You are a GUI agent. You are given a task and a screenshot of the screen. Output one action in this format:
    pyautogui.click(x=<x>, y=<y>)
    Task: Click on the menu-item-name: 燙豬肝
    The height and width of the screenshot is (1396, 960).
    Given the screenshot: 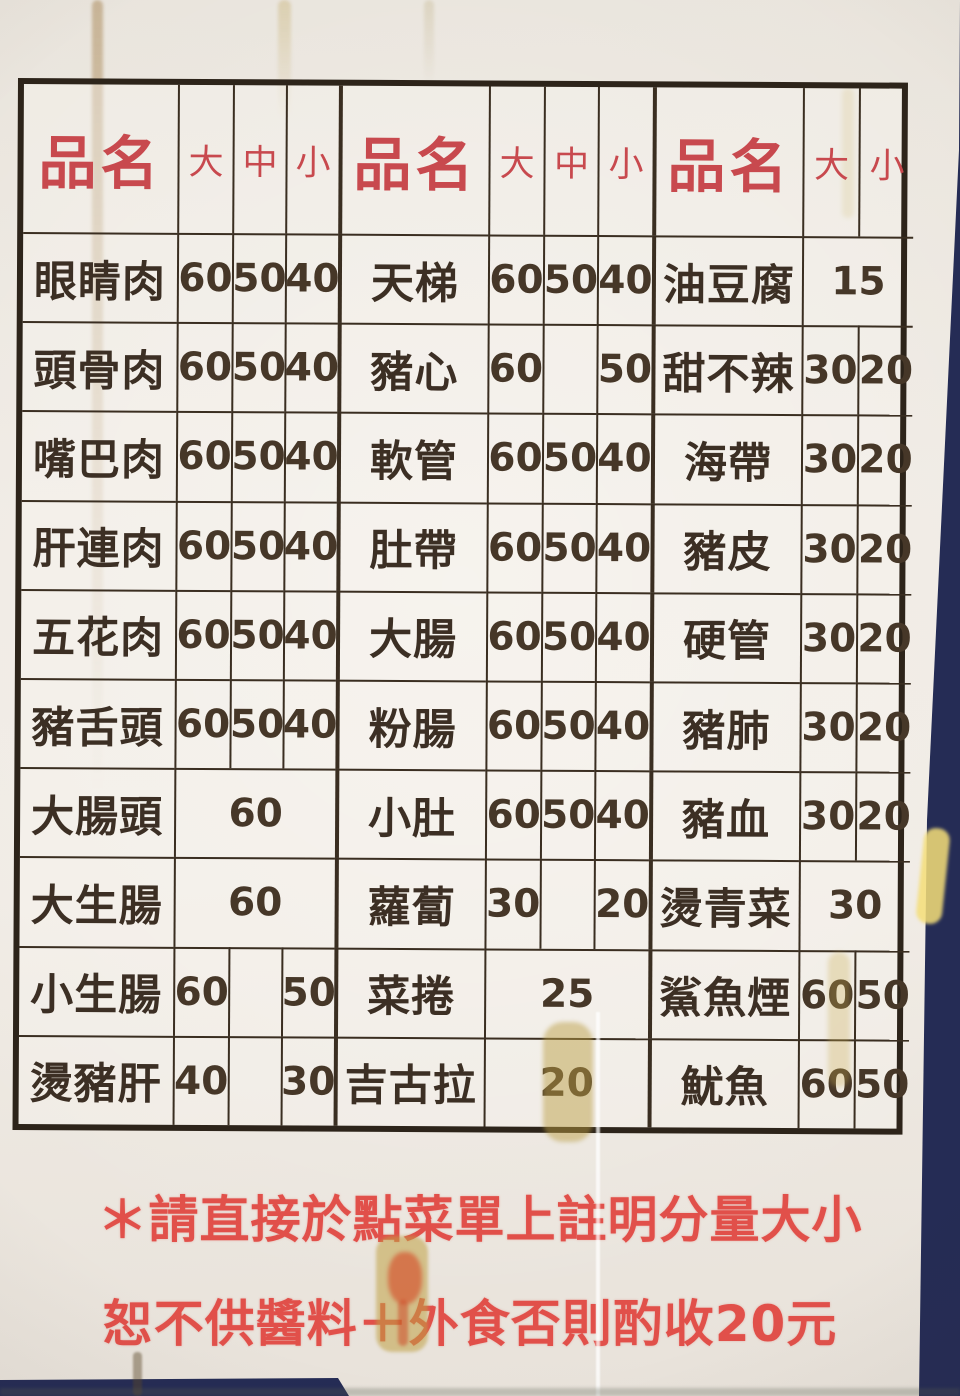 What is the action you would take?
    pyautogui.click(x=95, y=1079)
    